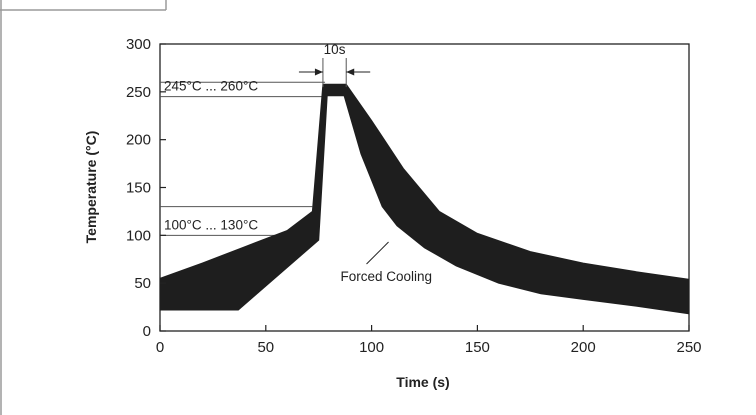 This screenshot has width=756, height=415. I want to click on y-tick-label: 250, so click(138, 92).